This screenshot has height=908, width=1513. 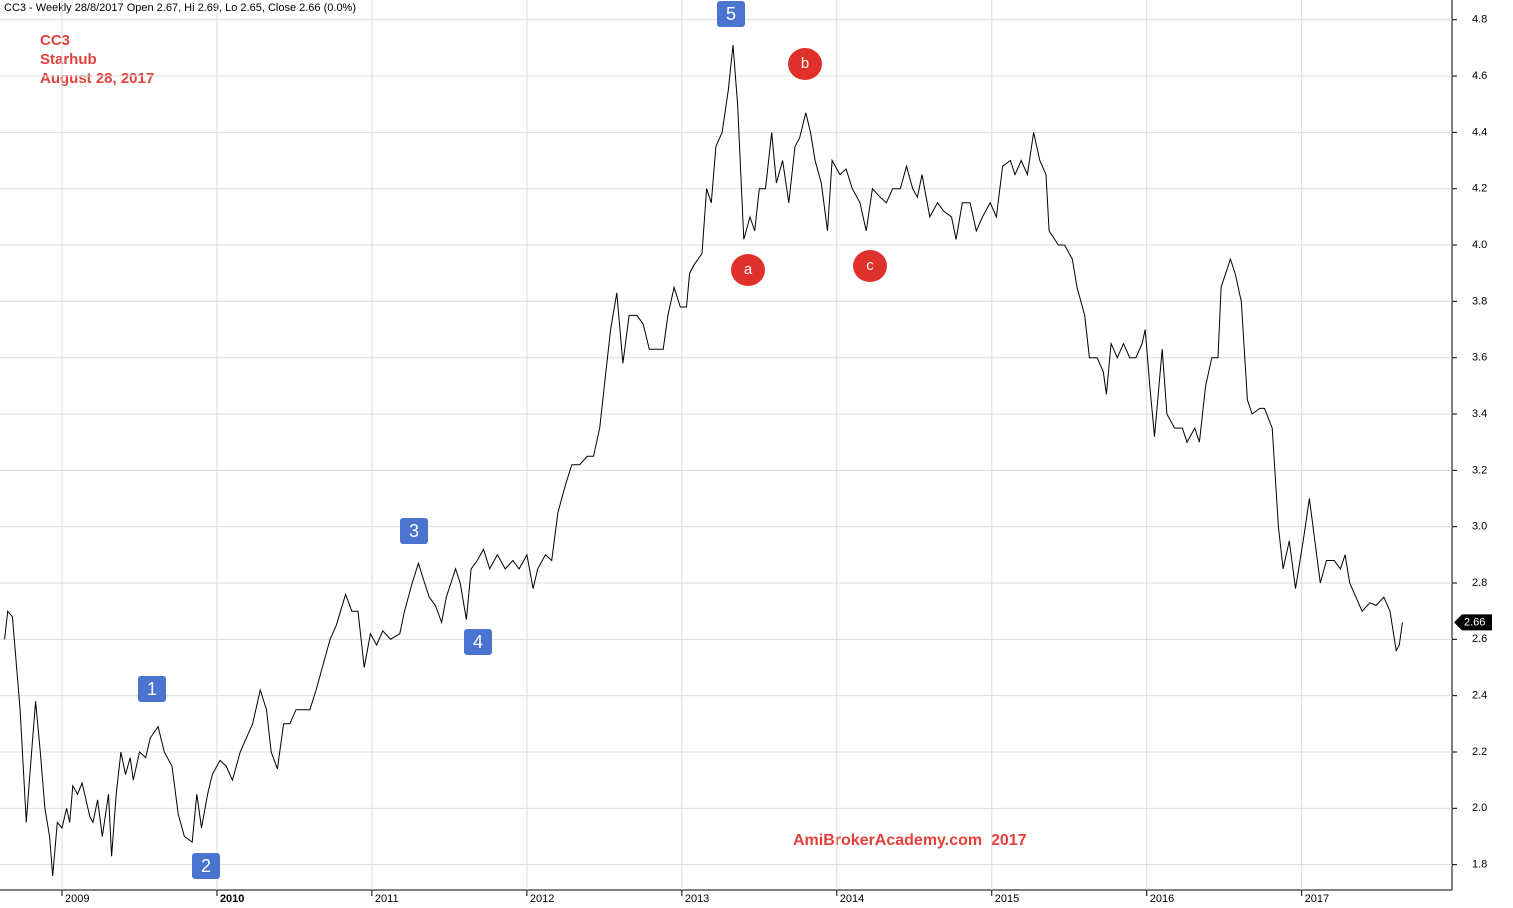 What do you see at coordinates (55, 40) in the screenshot?
I see `annotation: CC3` at bounding box center [55, 40].